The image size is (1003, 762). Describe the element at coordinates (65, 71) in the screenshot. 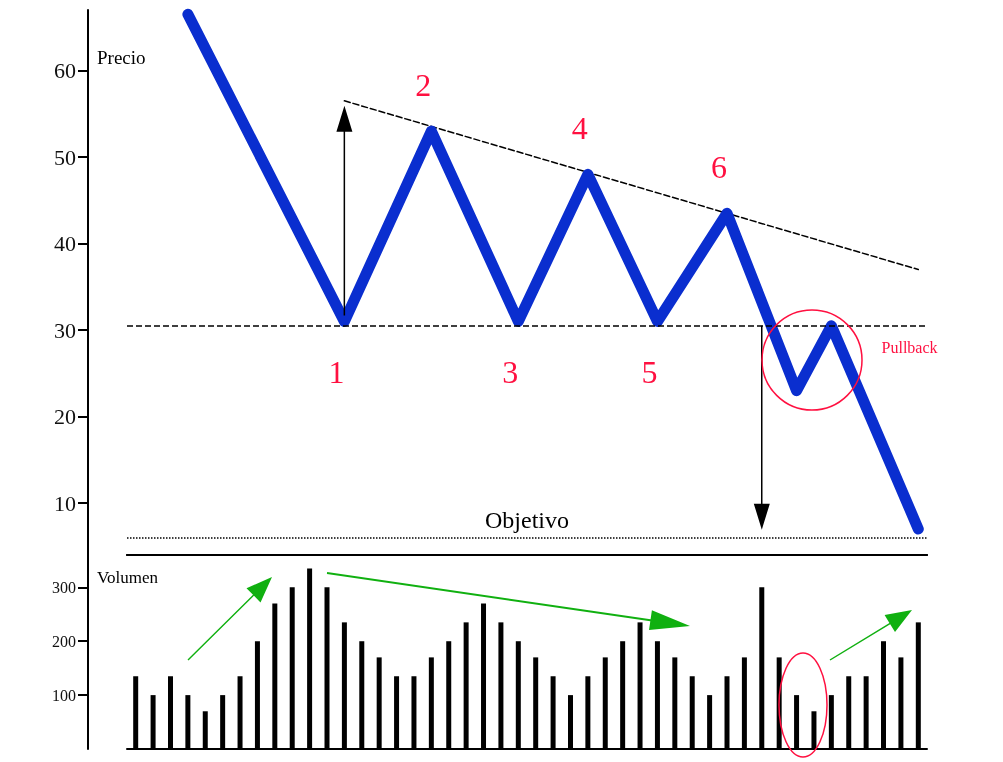

I see `y-tick-label: 60` at that location.